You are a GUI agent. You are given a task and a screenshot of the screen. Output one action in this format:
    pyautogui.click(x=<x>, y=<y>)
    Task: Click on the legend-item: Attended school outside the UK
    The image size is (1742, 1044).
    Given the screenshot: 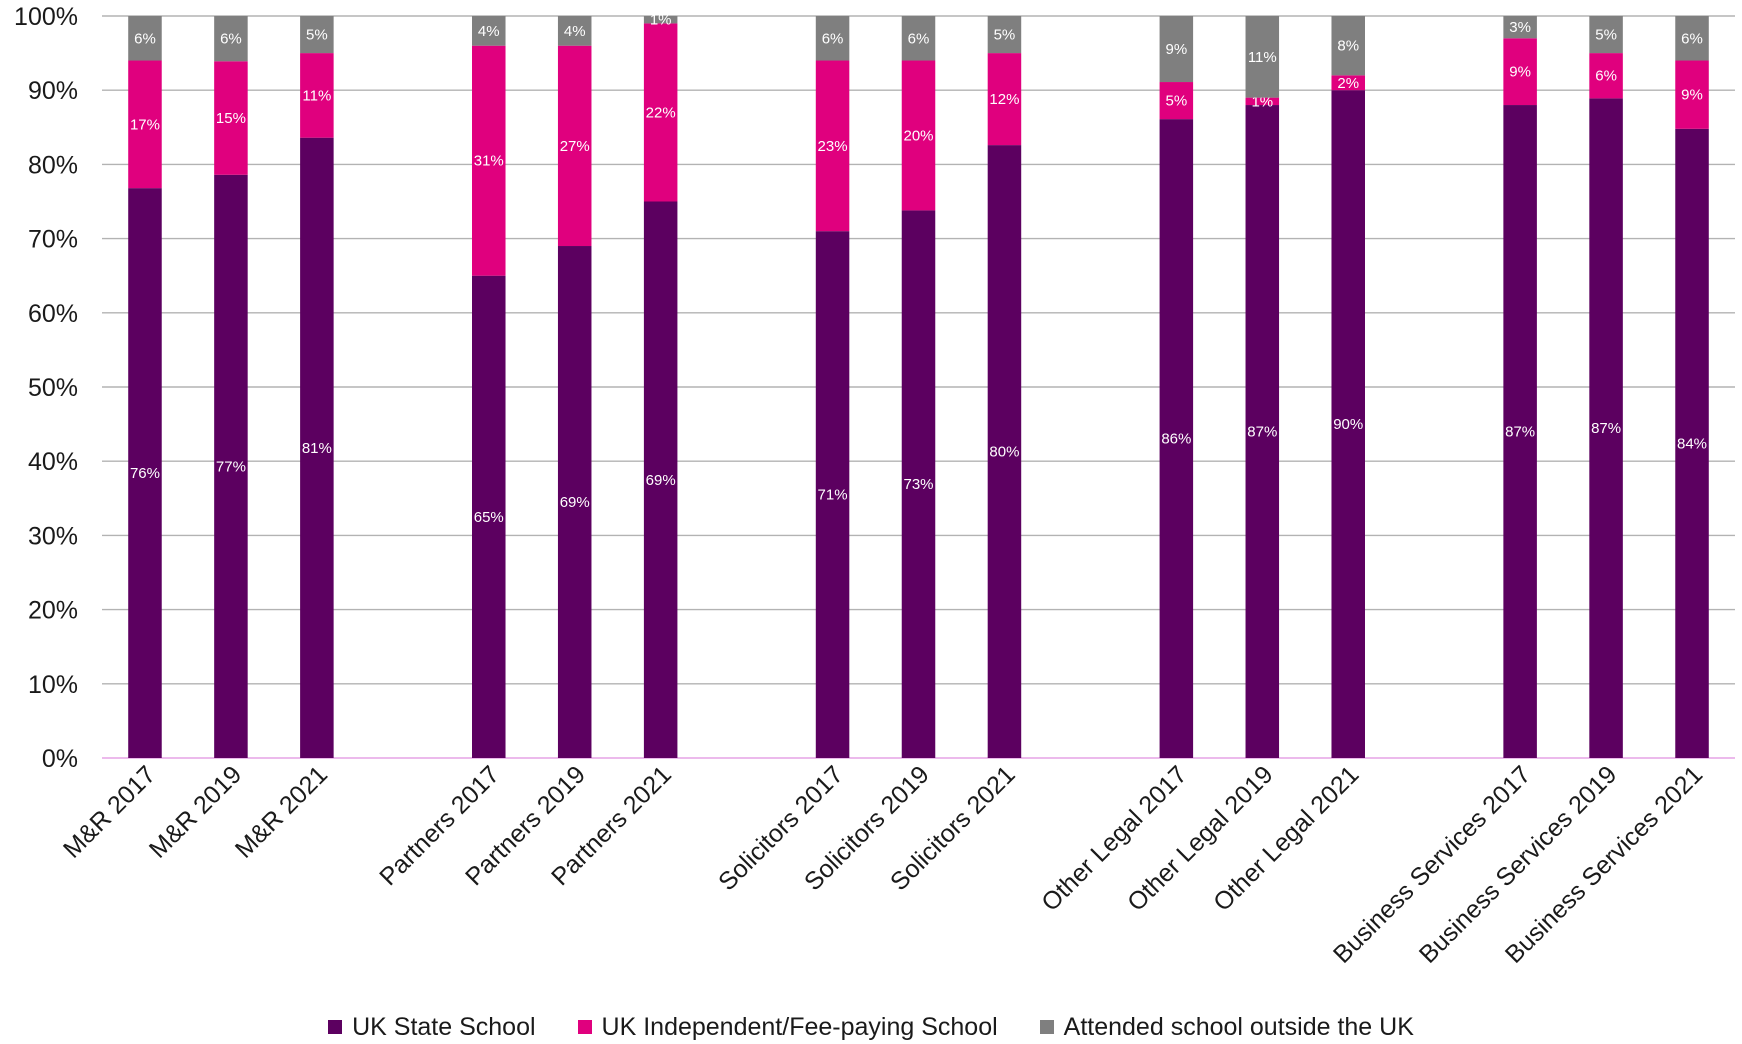 What is the action you would take?
    pyautogui.click(x=1226, y=1027)
    